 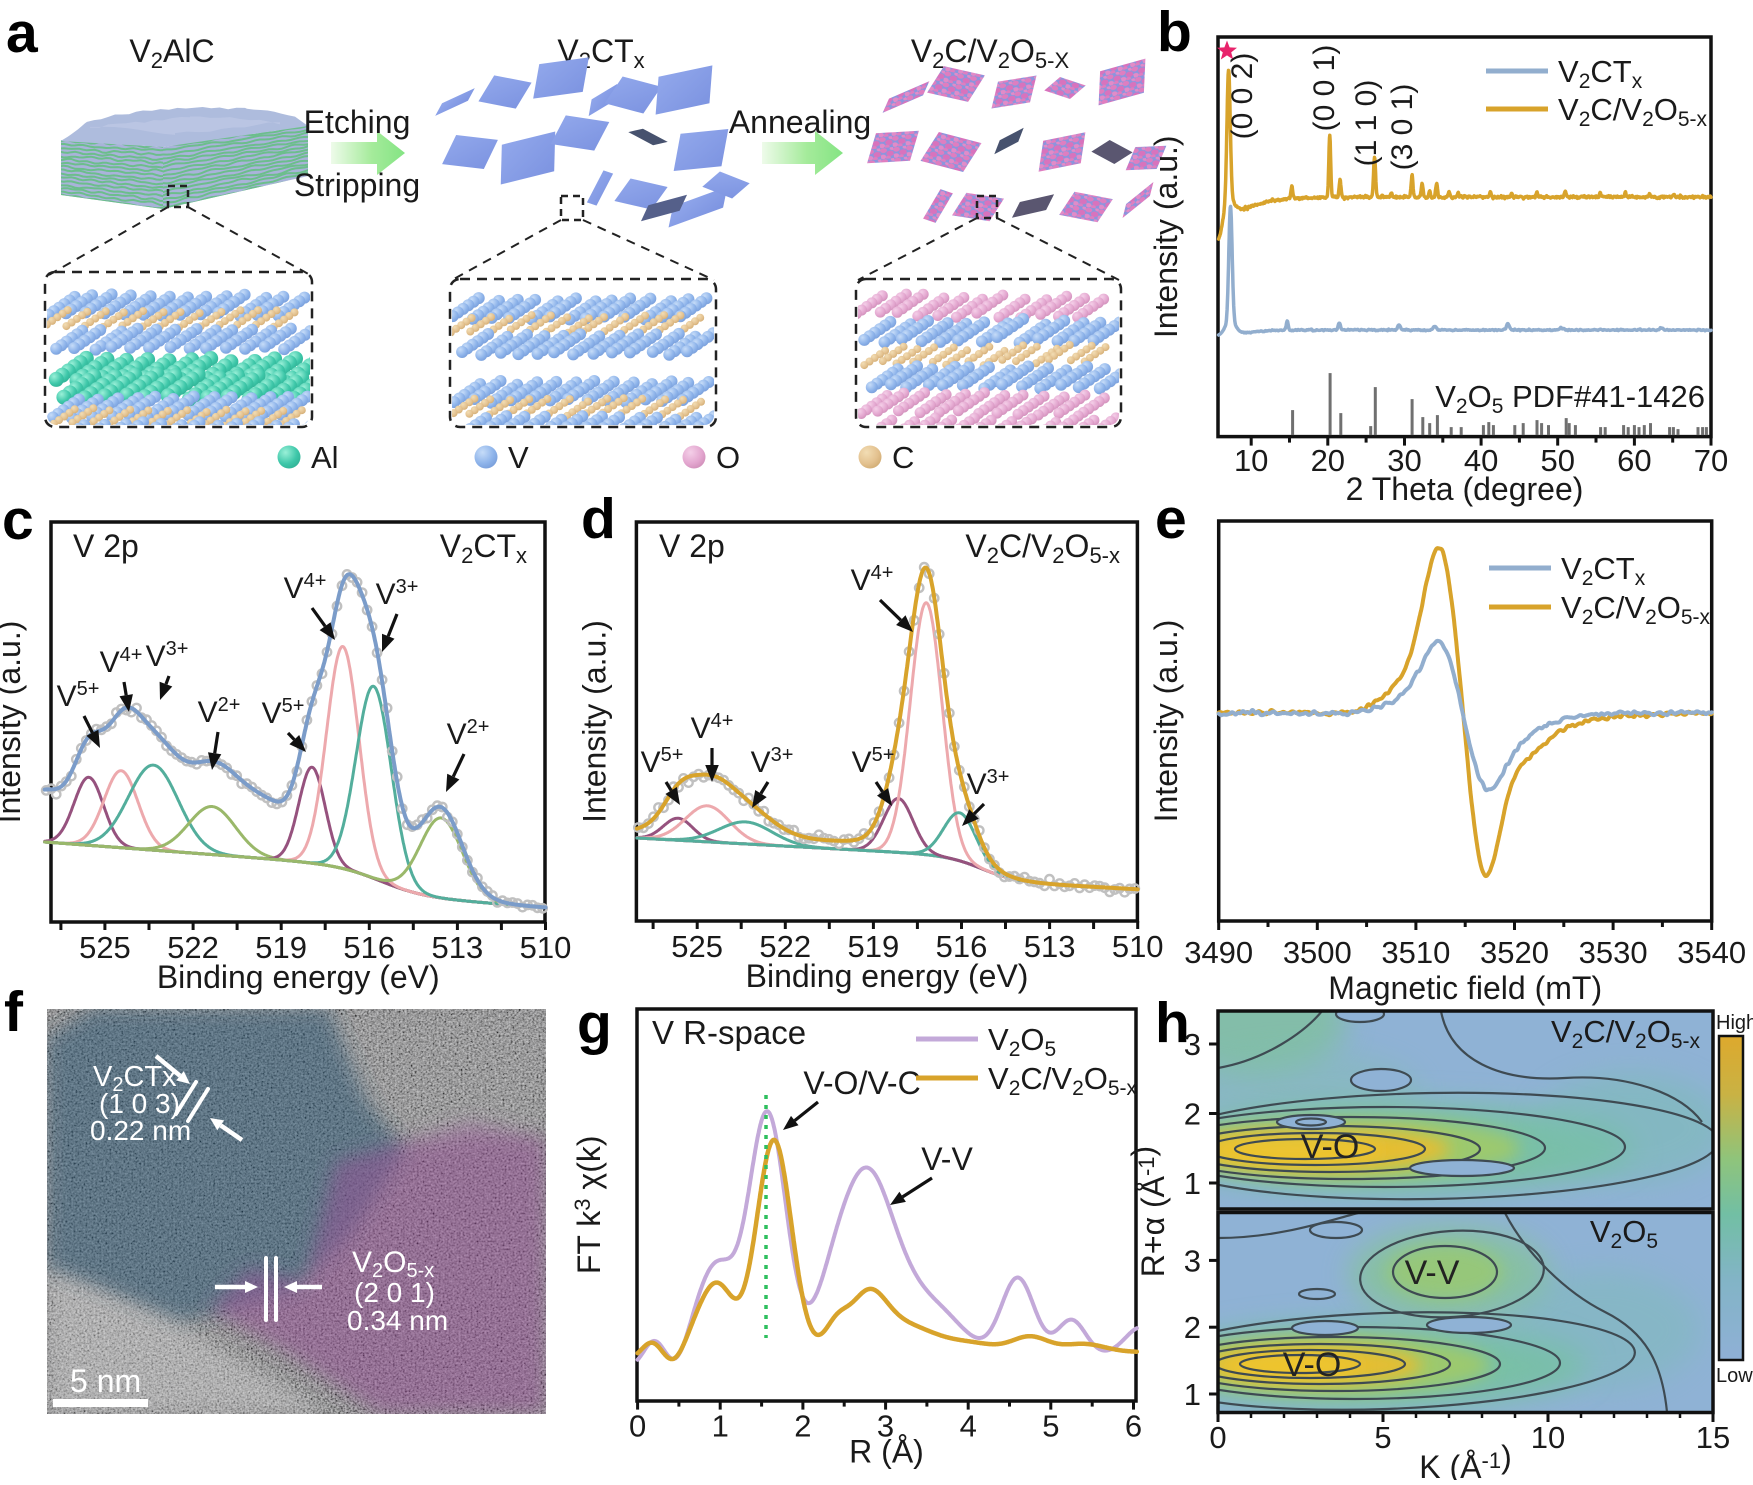 I want to click on svg-text: R (Å), so click(x=886, y=1452).